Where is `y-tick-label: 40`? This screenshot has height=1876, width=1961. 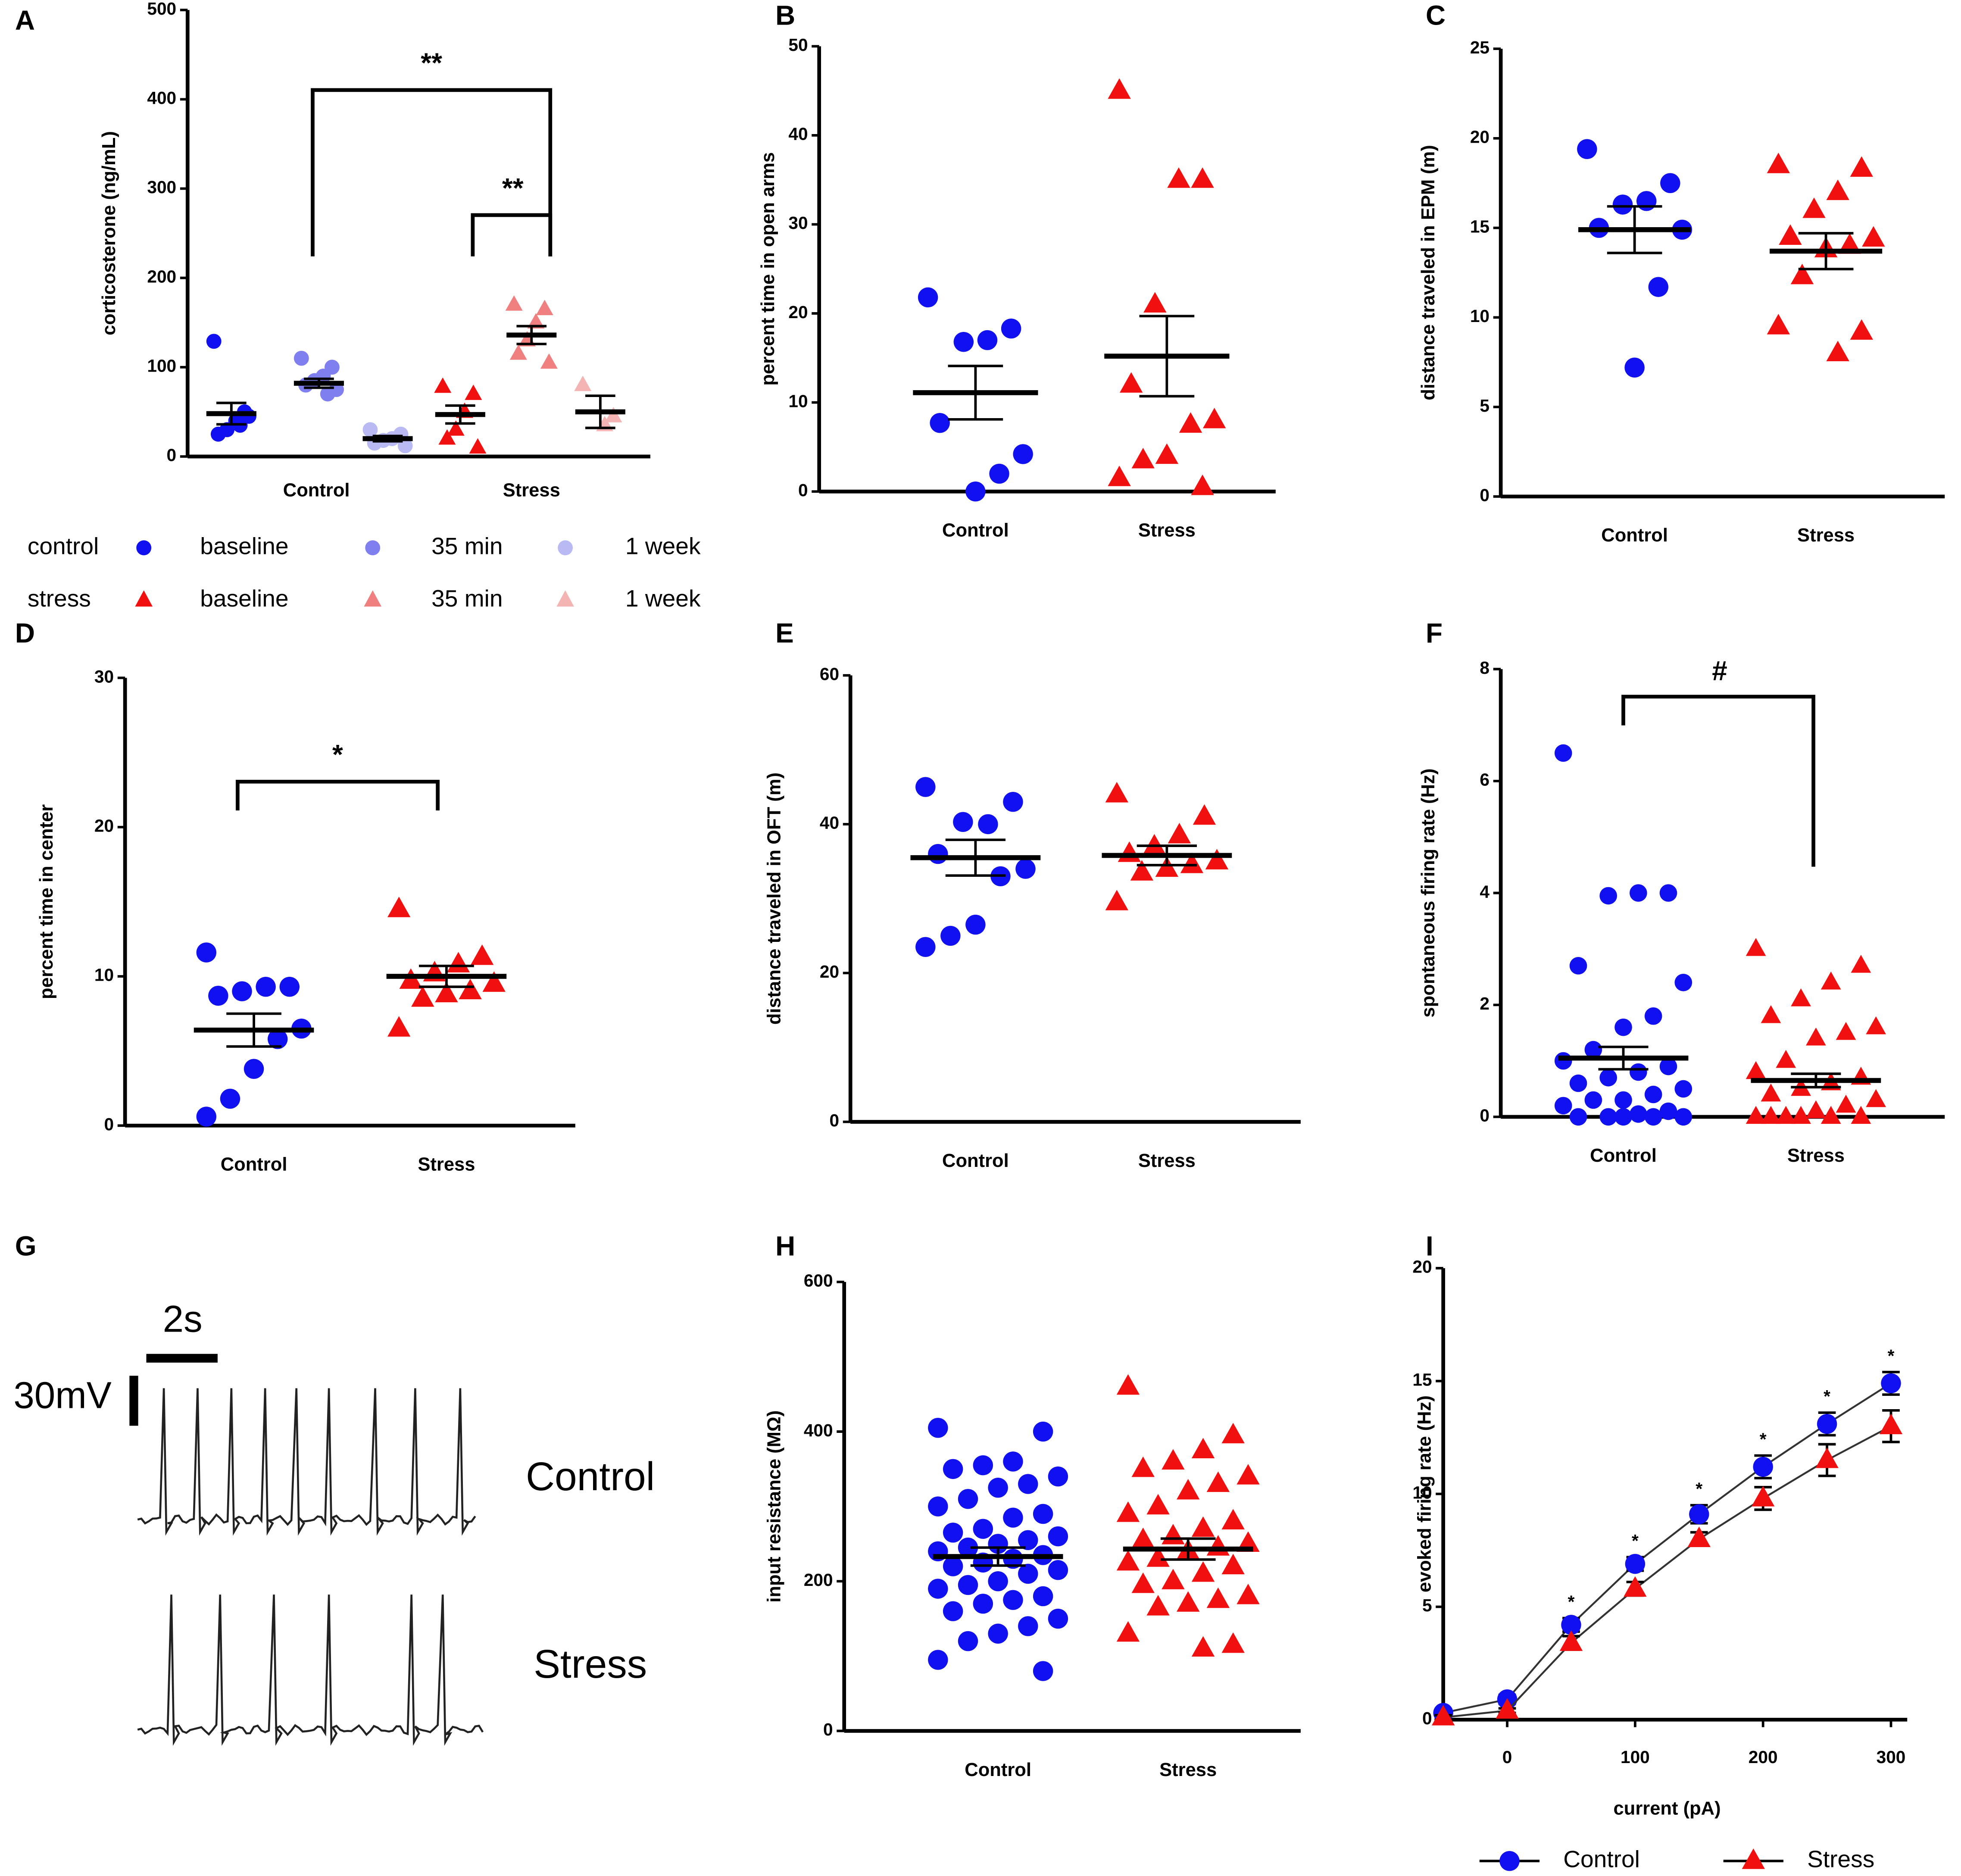 y-tick-label: 40 is located at coordinates (798, 134).